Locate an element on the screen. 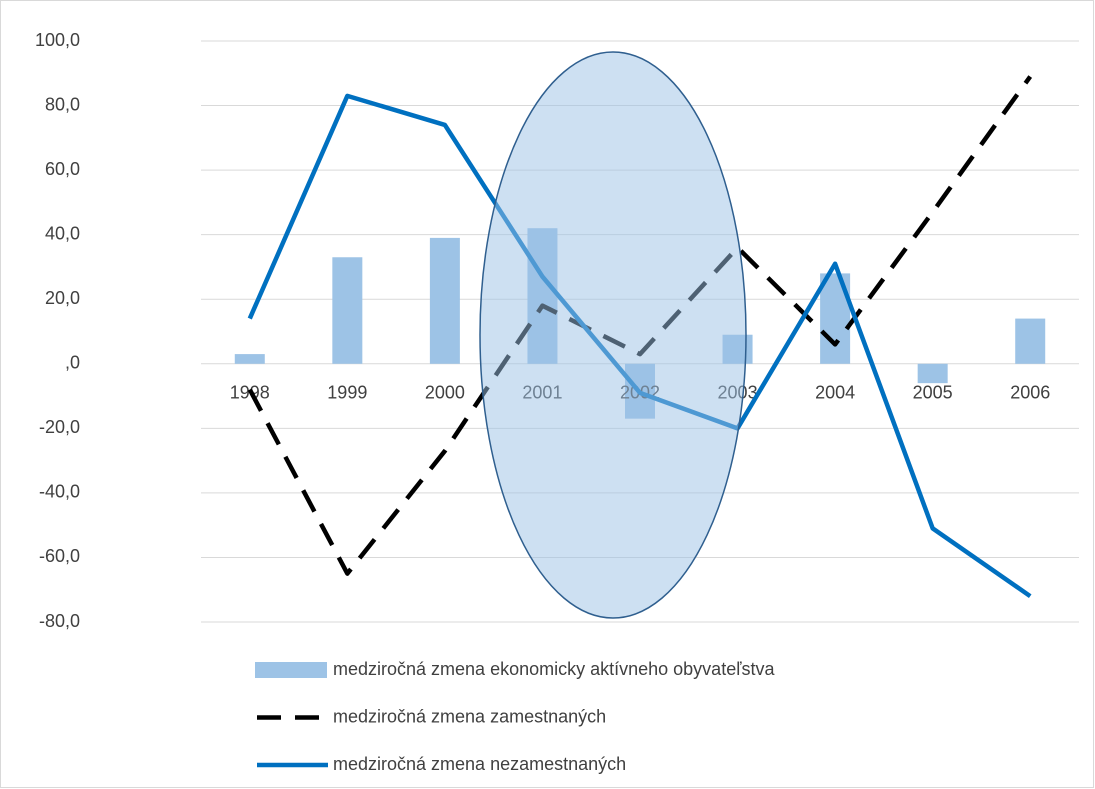 This screenshot has width=1095, height=789. y-tick-label: -40,0 is located at coordinates (59, 492).